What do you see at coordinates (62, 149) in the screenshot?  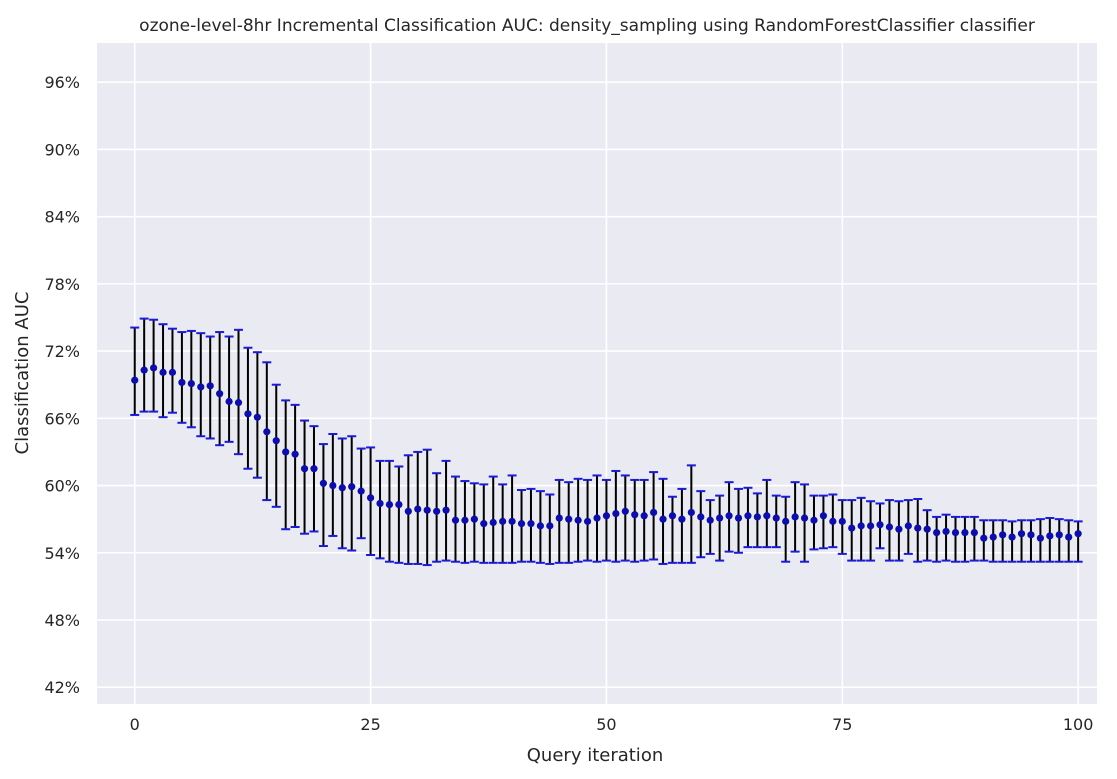 I see `y-tick-label: 90%` at bounding box center [62, 149].